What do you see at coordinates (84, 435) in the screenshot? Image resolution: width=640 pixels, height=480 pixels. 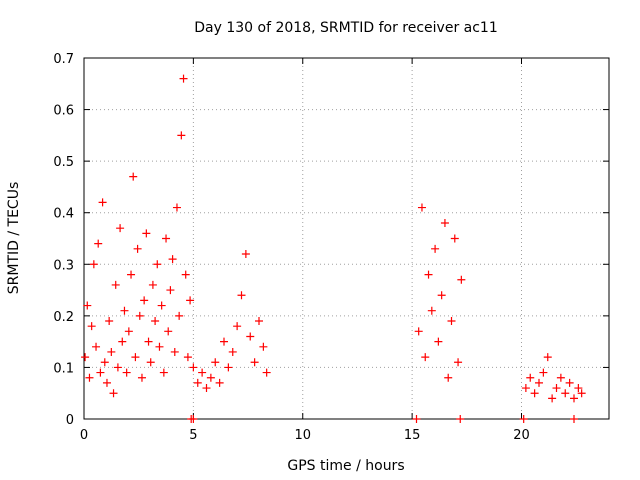 I see `x-tick-label: 0` at bounding box center [84, 435].